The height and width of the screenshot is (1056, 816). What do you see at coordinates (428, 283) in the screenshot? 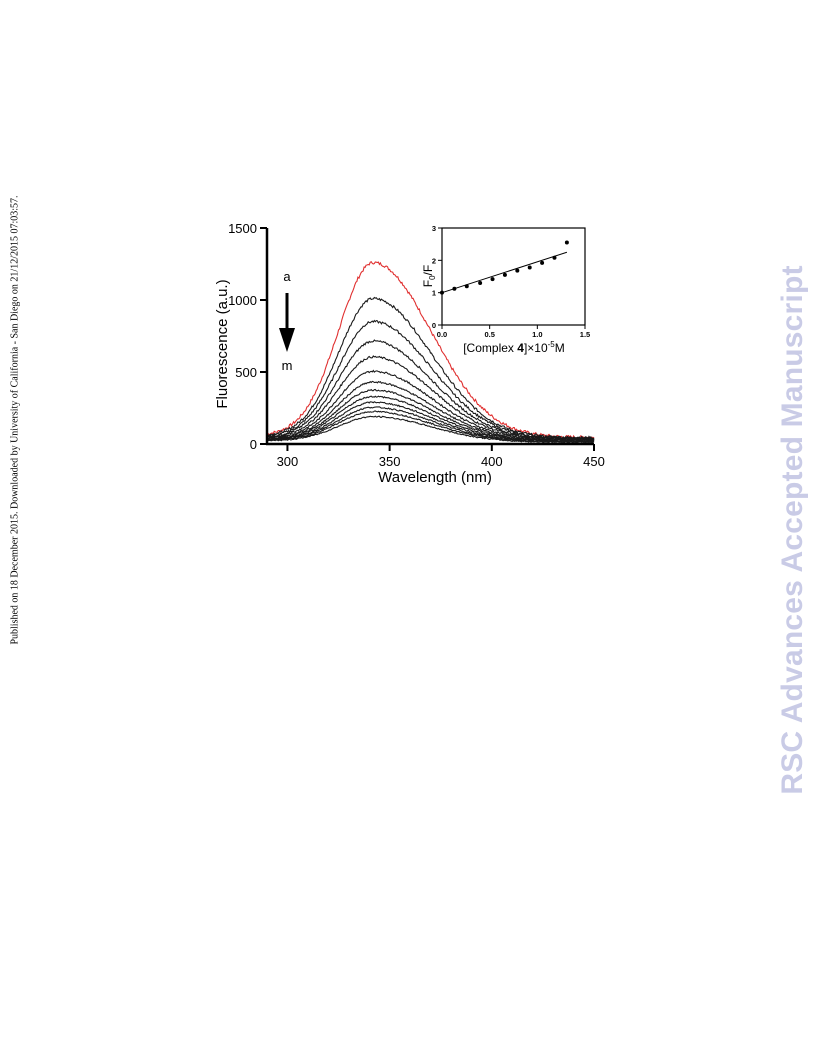
I see `inset-y-label-f: F` at bounding box center [428, 283].